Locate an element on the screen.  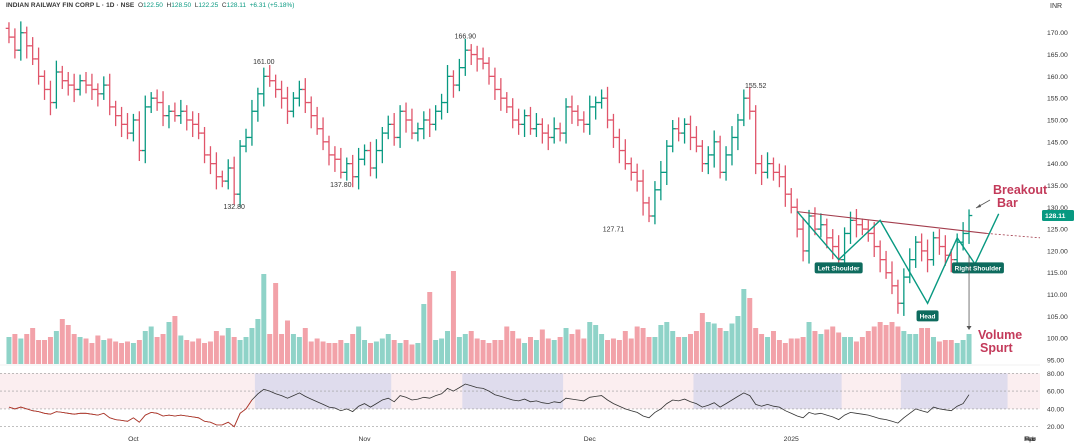
x-label-4: Feb is located at coordinates (1030, 439).